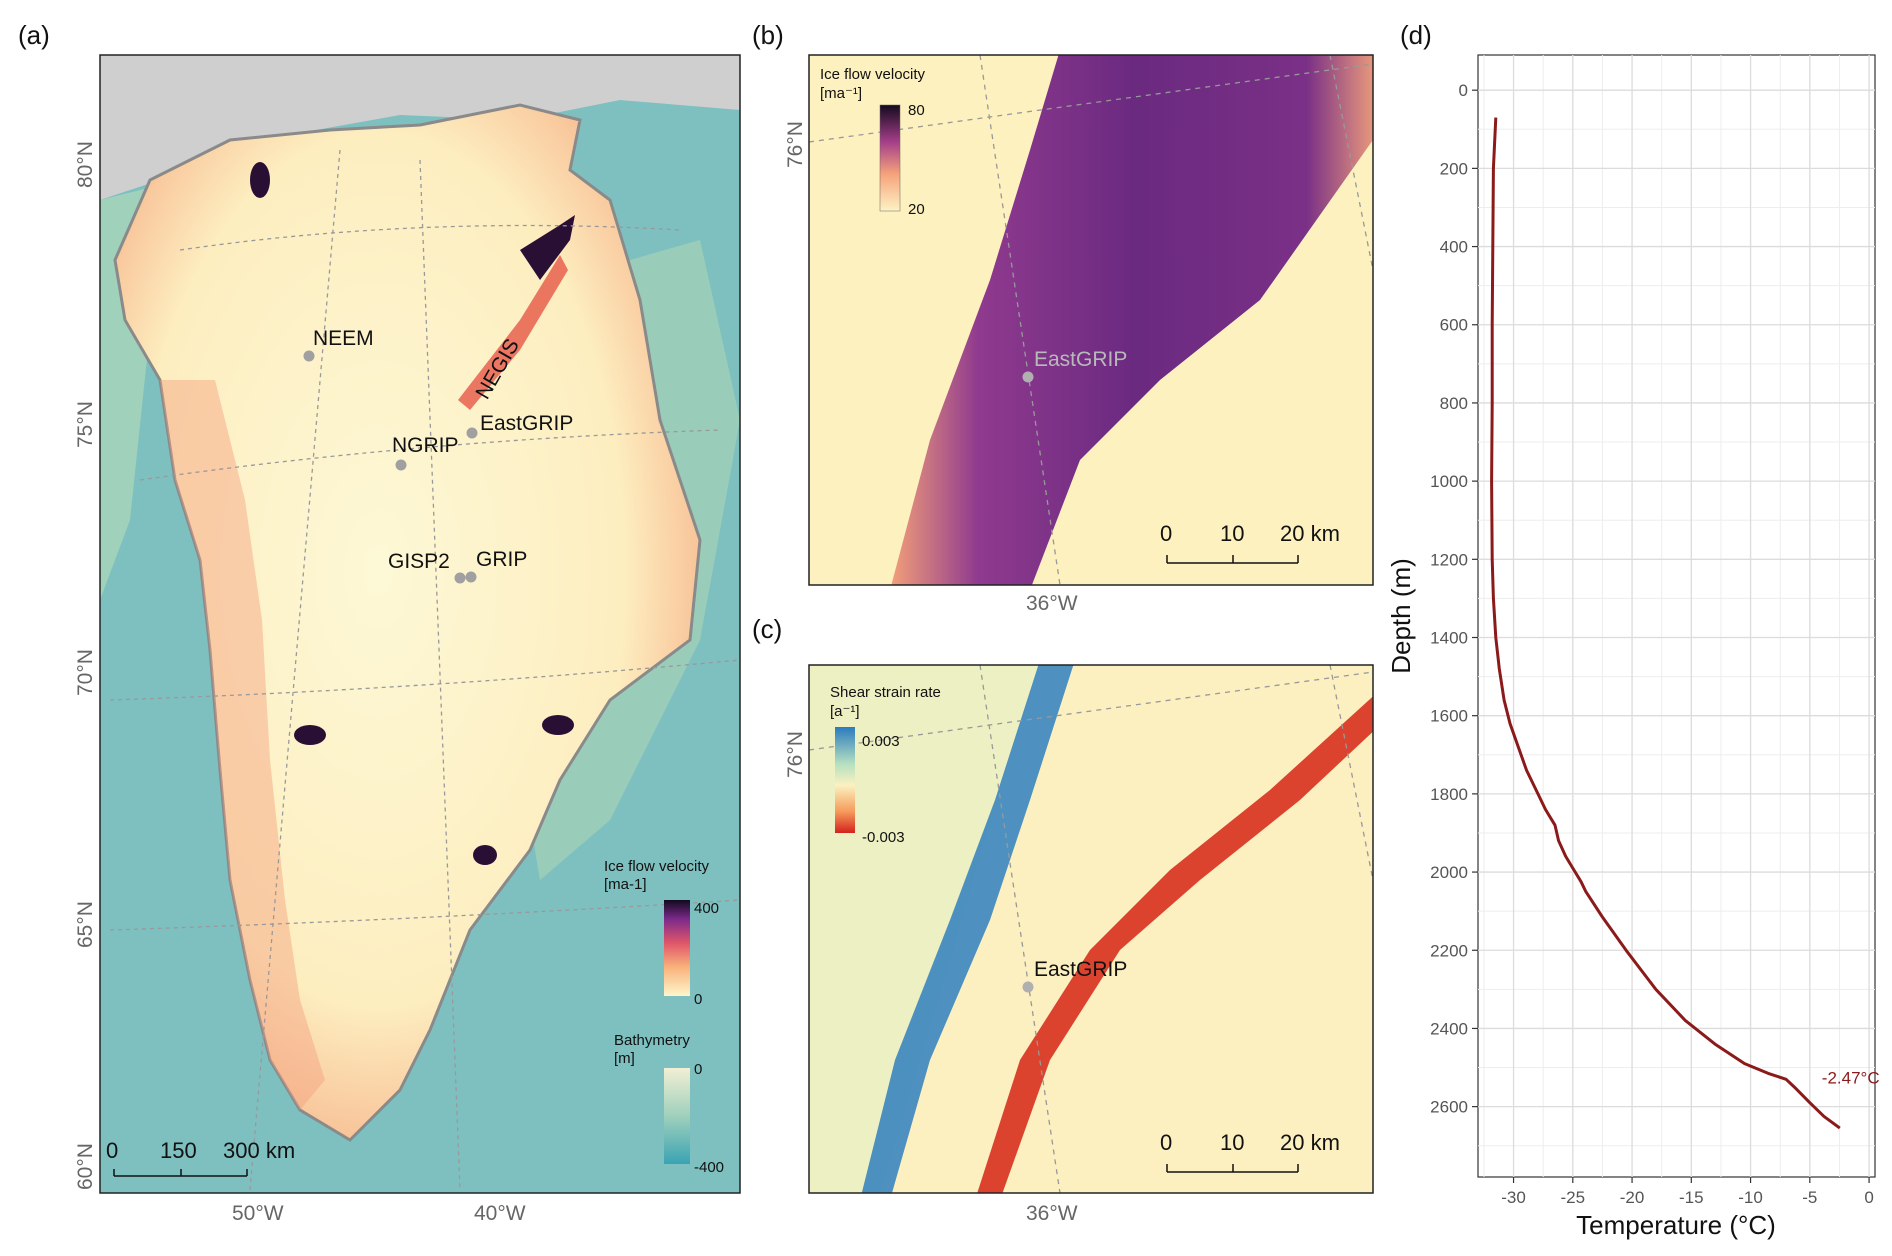 The image size is (1892, 1256). Describe the element at coordinates (795, 144) in the screenshot. I see `panel-b-lat-label: 76°N` at that location.